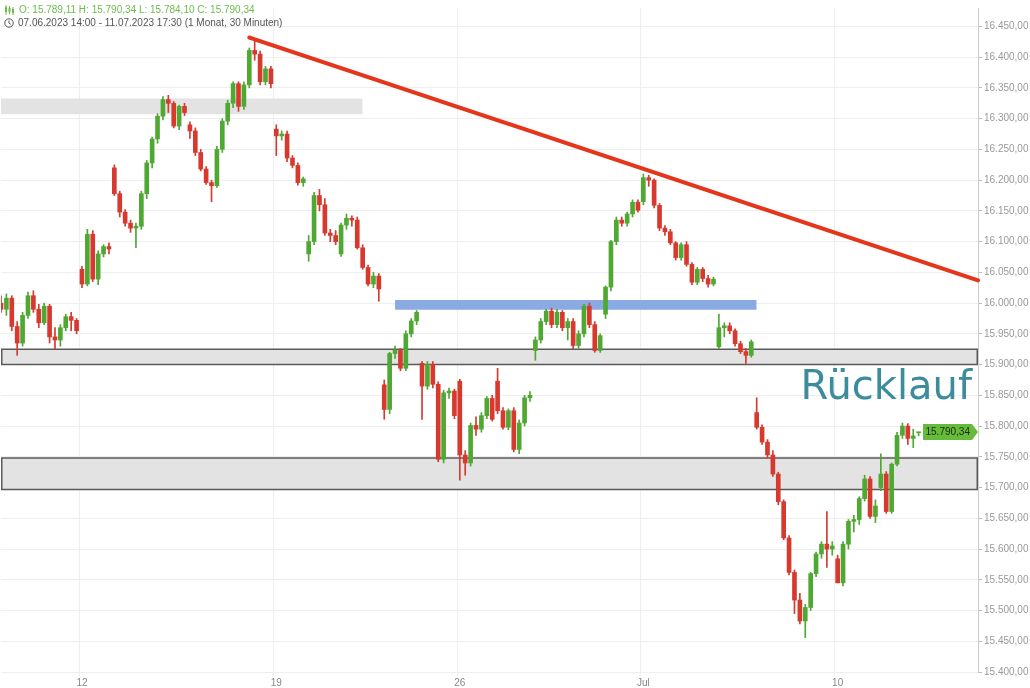 Image resolution: width=1030 pixels, height=688 pixels. Describe the element at coordinates (1006, 179) in the screenshot. I see `y-tick-label: 16.200,00` at that location.